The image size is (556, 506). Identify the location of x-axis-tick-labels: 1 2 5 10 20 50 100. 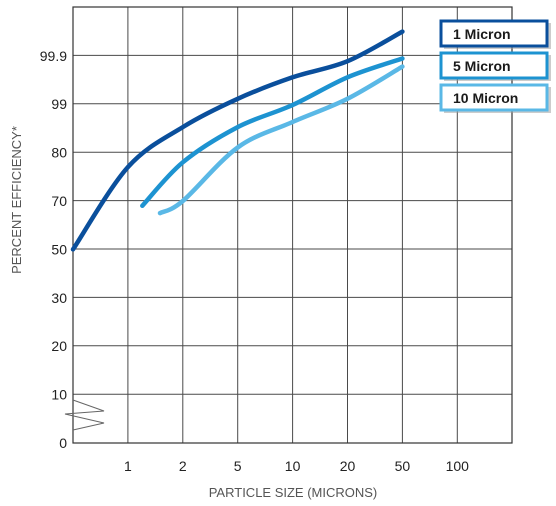
(296, 466).